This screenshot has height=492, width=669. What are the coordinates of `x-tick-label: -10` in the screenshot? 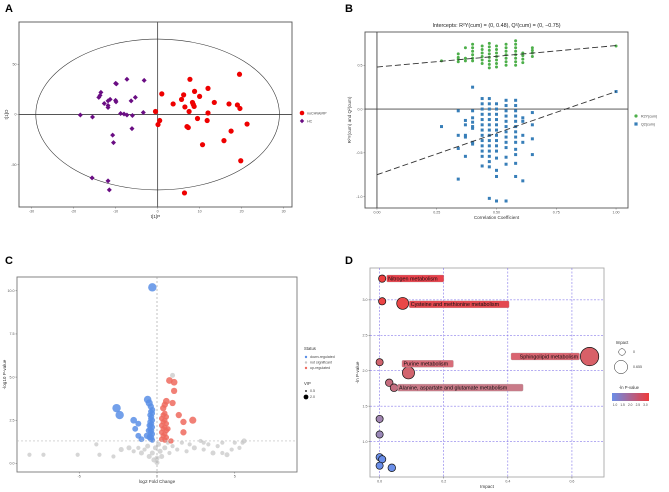 It's located at (115, 212).